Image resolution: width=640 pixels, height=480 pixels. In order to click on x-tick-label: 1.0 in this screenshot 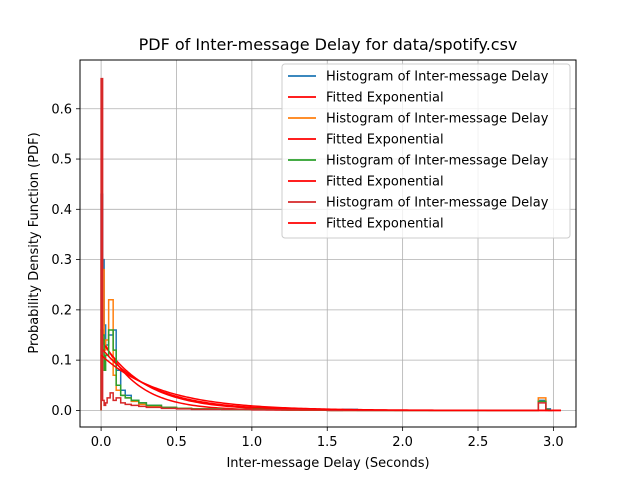, I will do `click(252, 442)`.